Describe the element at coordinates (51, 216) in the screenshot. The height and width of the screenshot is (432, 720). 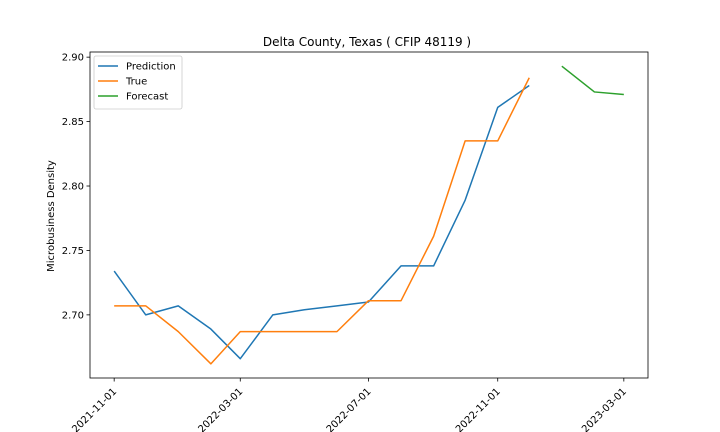
I see `y-axis-label: Microbusiness Density` at that location.